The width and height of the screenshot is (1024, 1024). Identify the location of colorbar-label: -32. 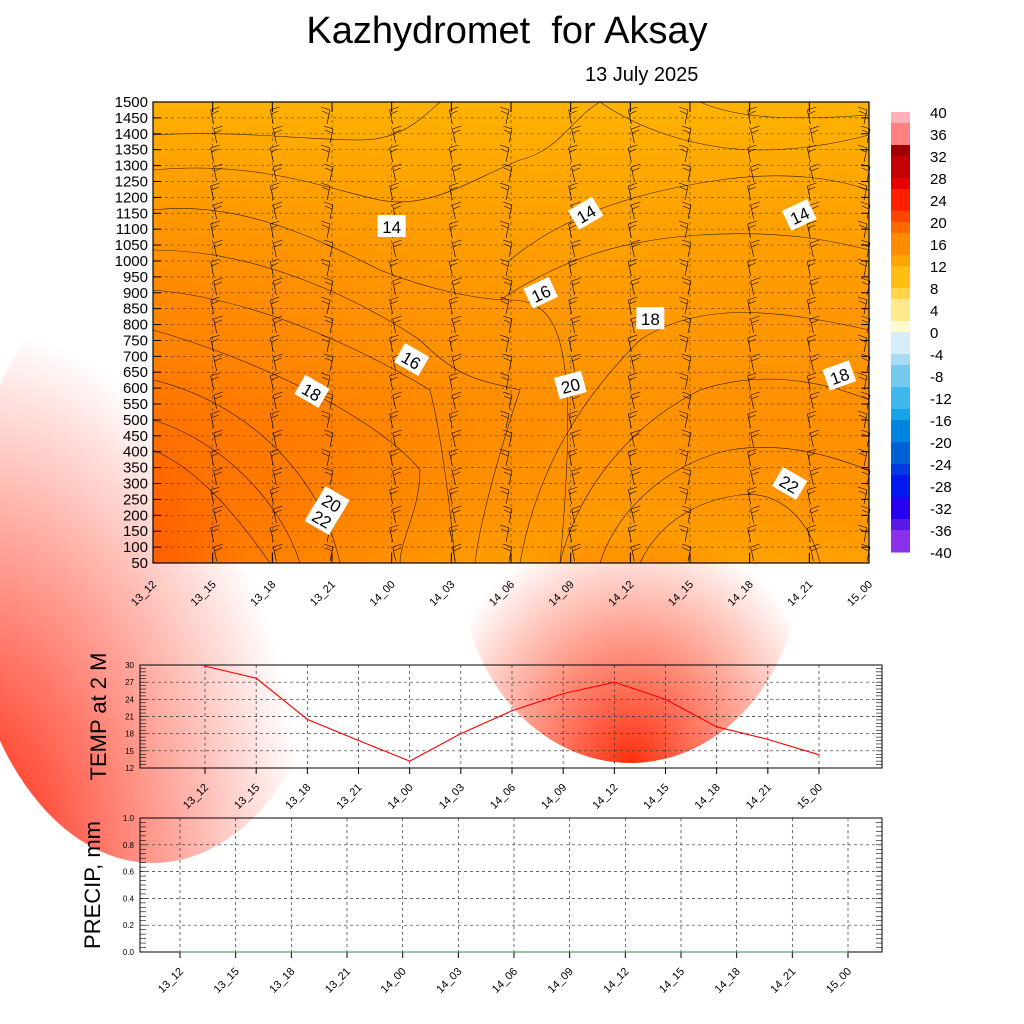
(941, 509).